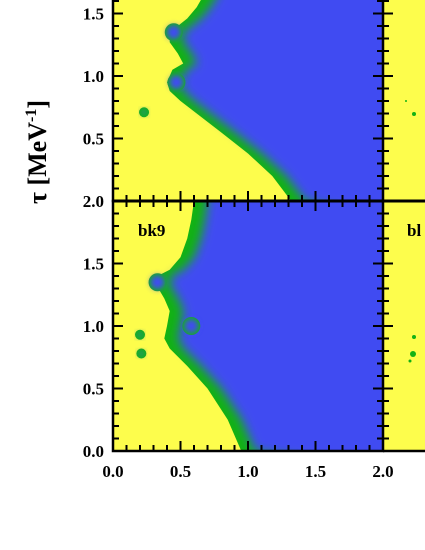 This screenshot has width=425, height=550. Describe the element at coordinates (31, 115) in the screenshot. I see `y-axis-label-sup: -1` at that location.